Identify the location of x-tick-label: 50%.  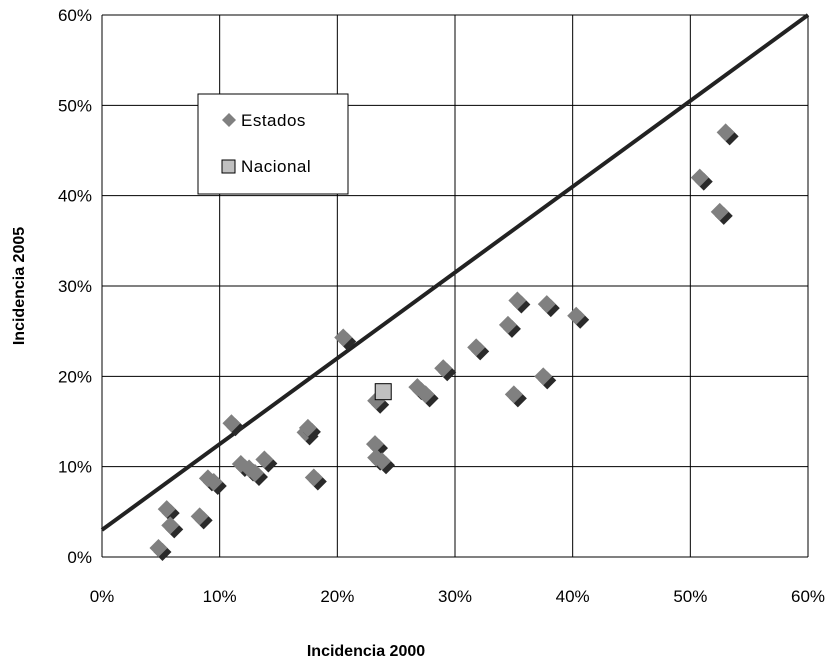
(690, 596).